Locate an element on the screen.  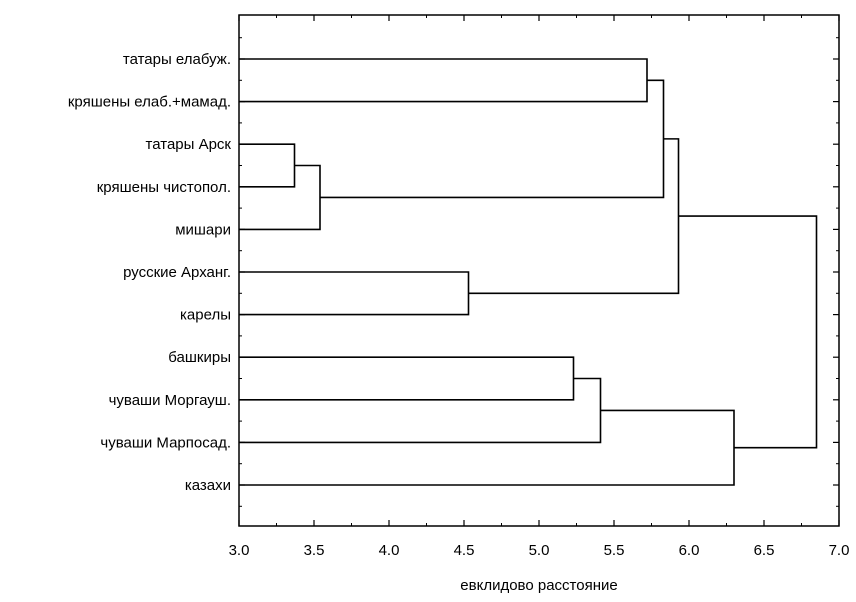
x-tick-label: 3.5 is located at coordinates (314, 550).